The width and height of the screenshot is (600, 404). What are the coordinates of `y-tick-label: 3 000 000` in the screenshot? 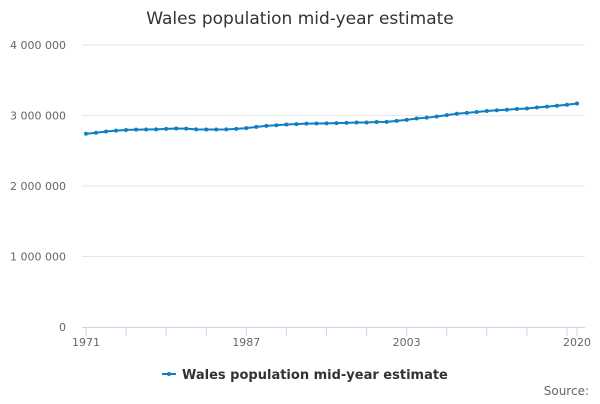 It's located at (38, 116).